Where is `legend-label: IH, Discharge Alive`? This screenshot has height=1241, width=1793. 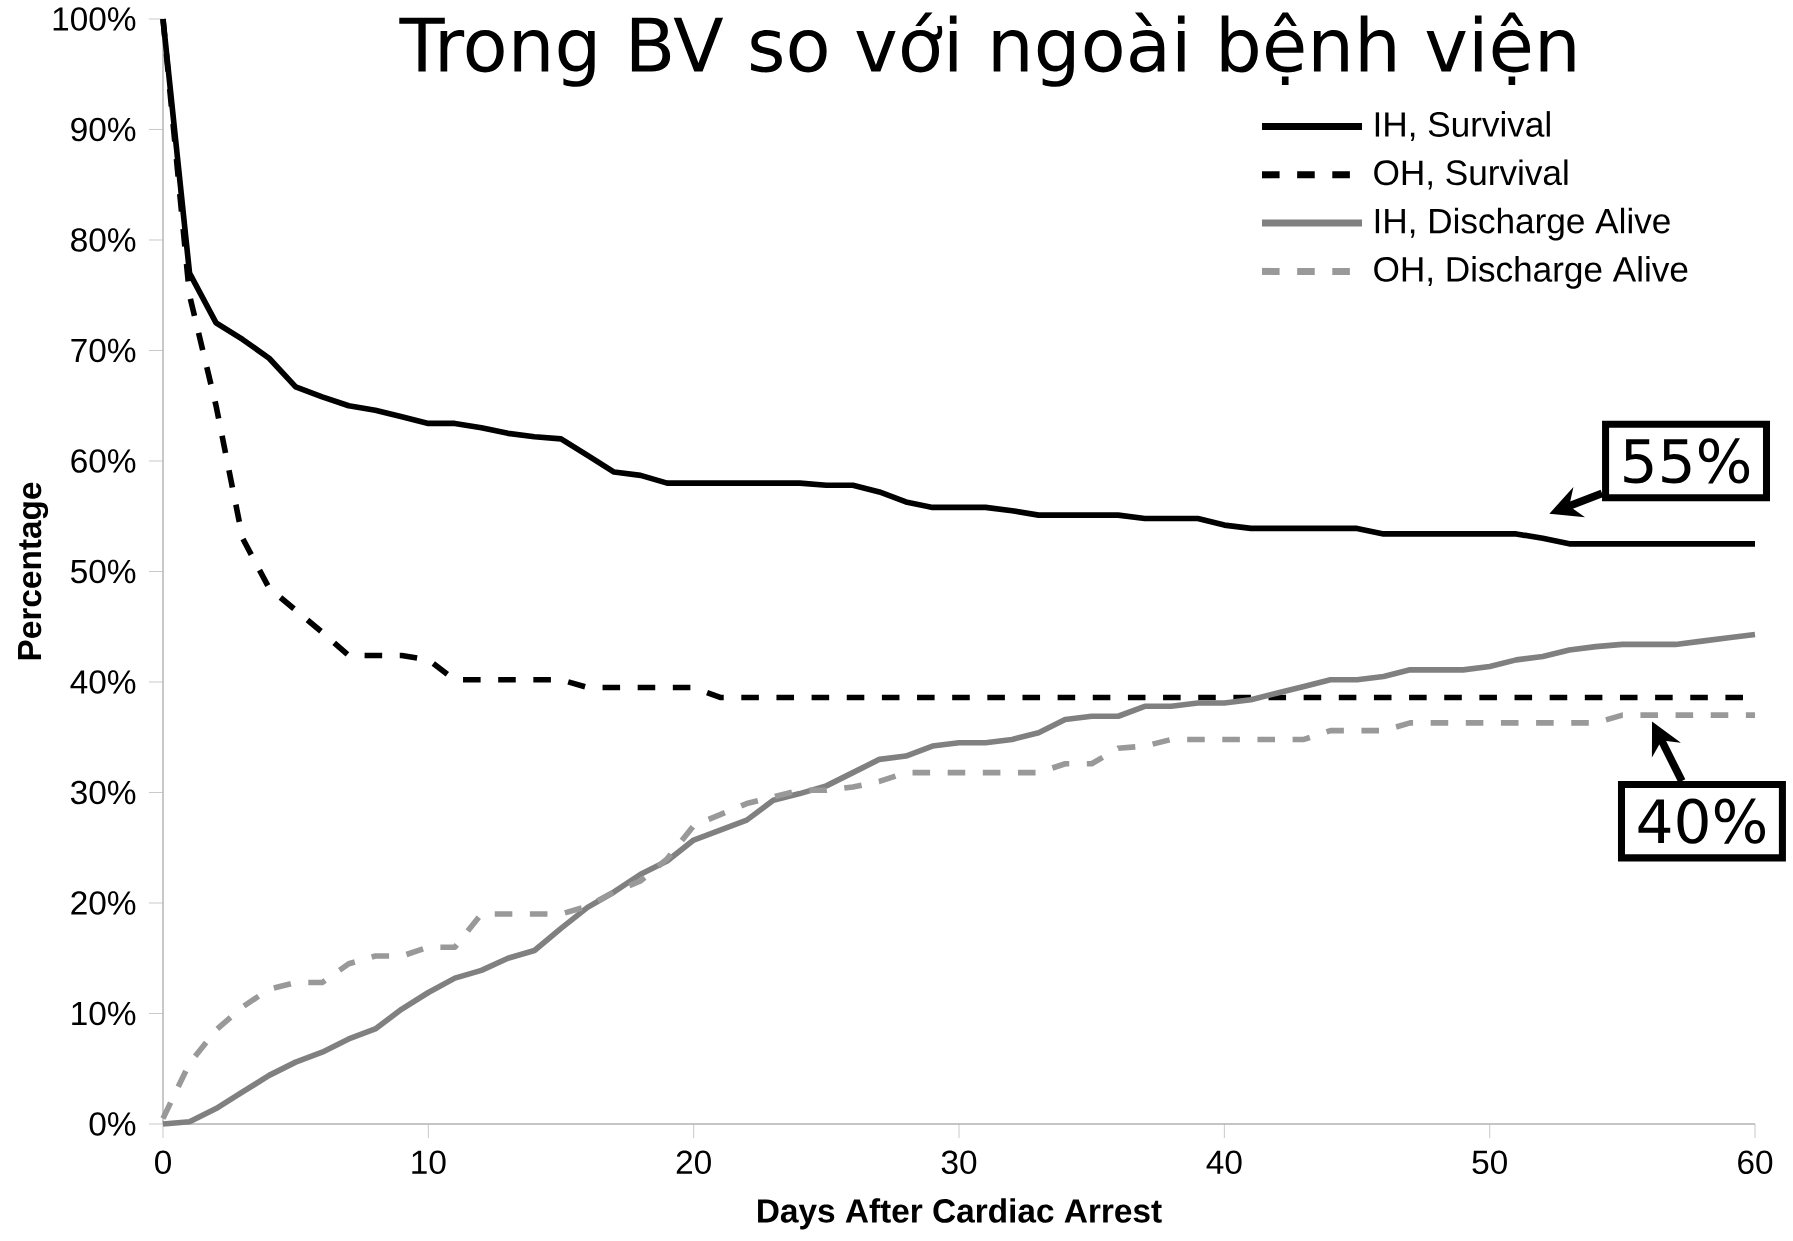
legend-label: IH, Discharge Alive is located at coordinates (1522, 224).